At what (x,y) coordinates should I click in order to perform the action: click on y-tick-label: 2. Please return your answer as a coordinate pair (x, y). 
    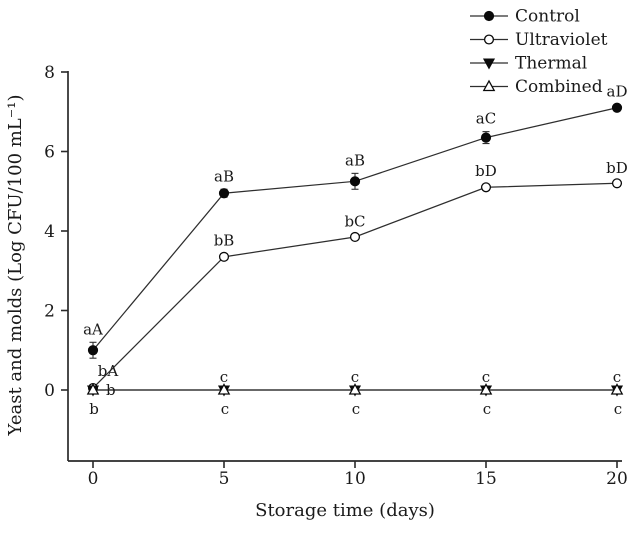
    Looking at the image, I should click on (49, 312).